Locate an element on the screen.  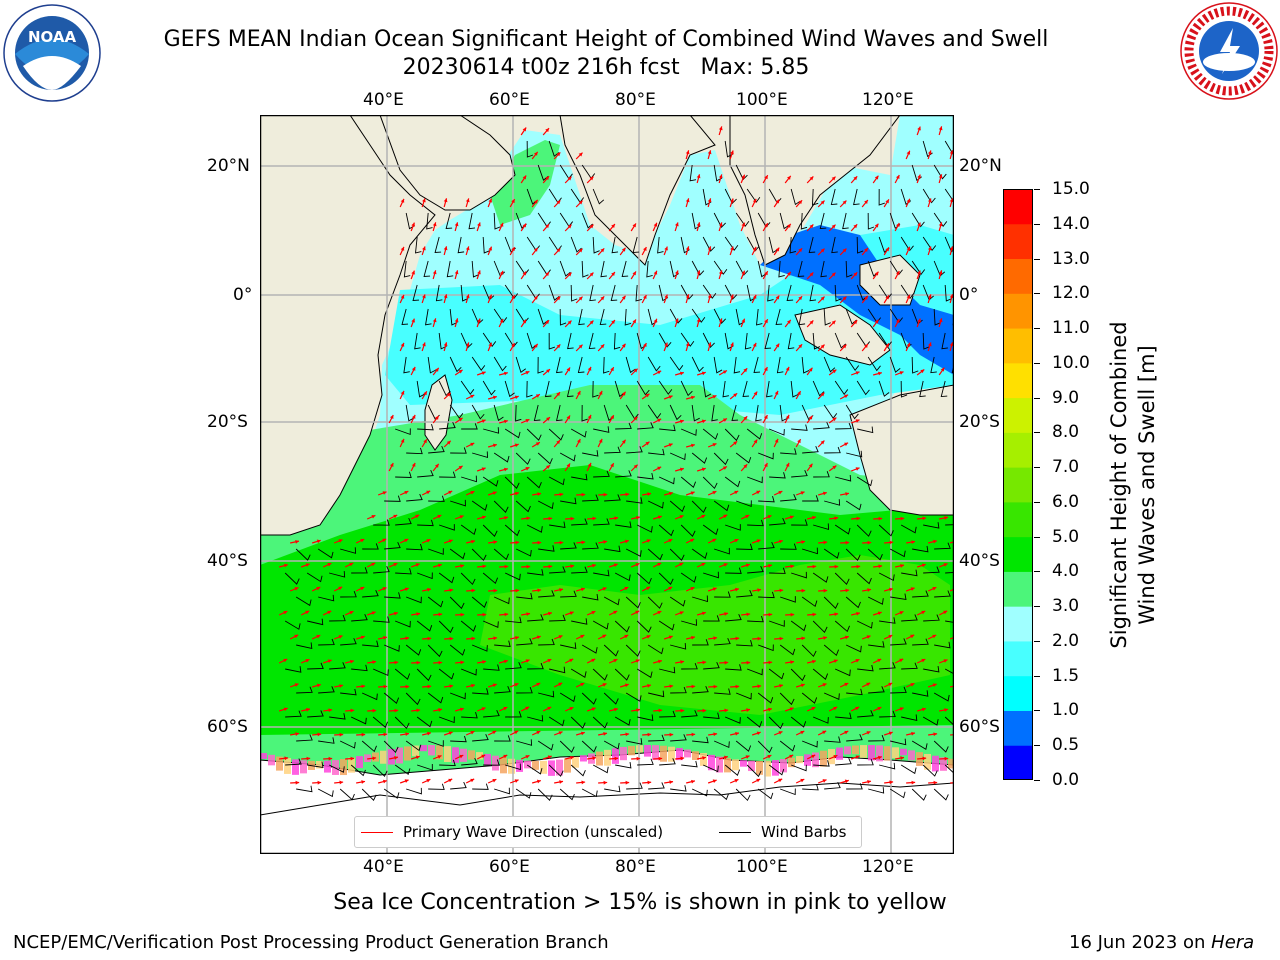
colorbar-tick-label: 5.0 is located at coordinates (1066, 536).